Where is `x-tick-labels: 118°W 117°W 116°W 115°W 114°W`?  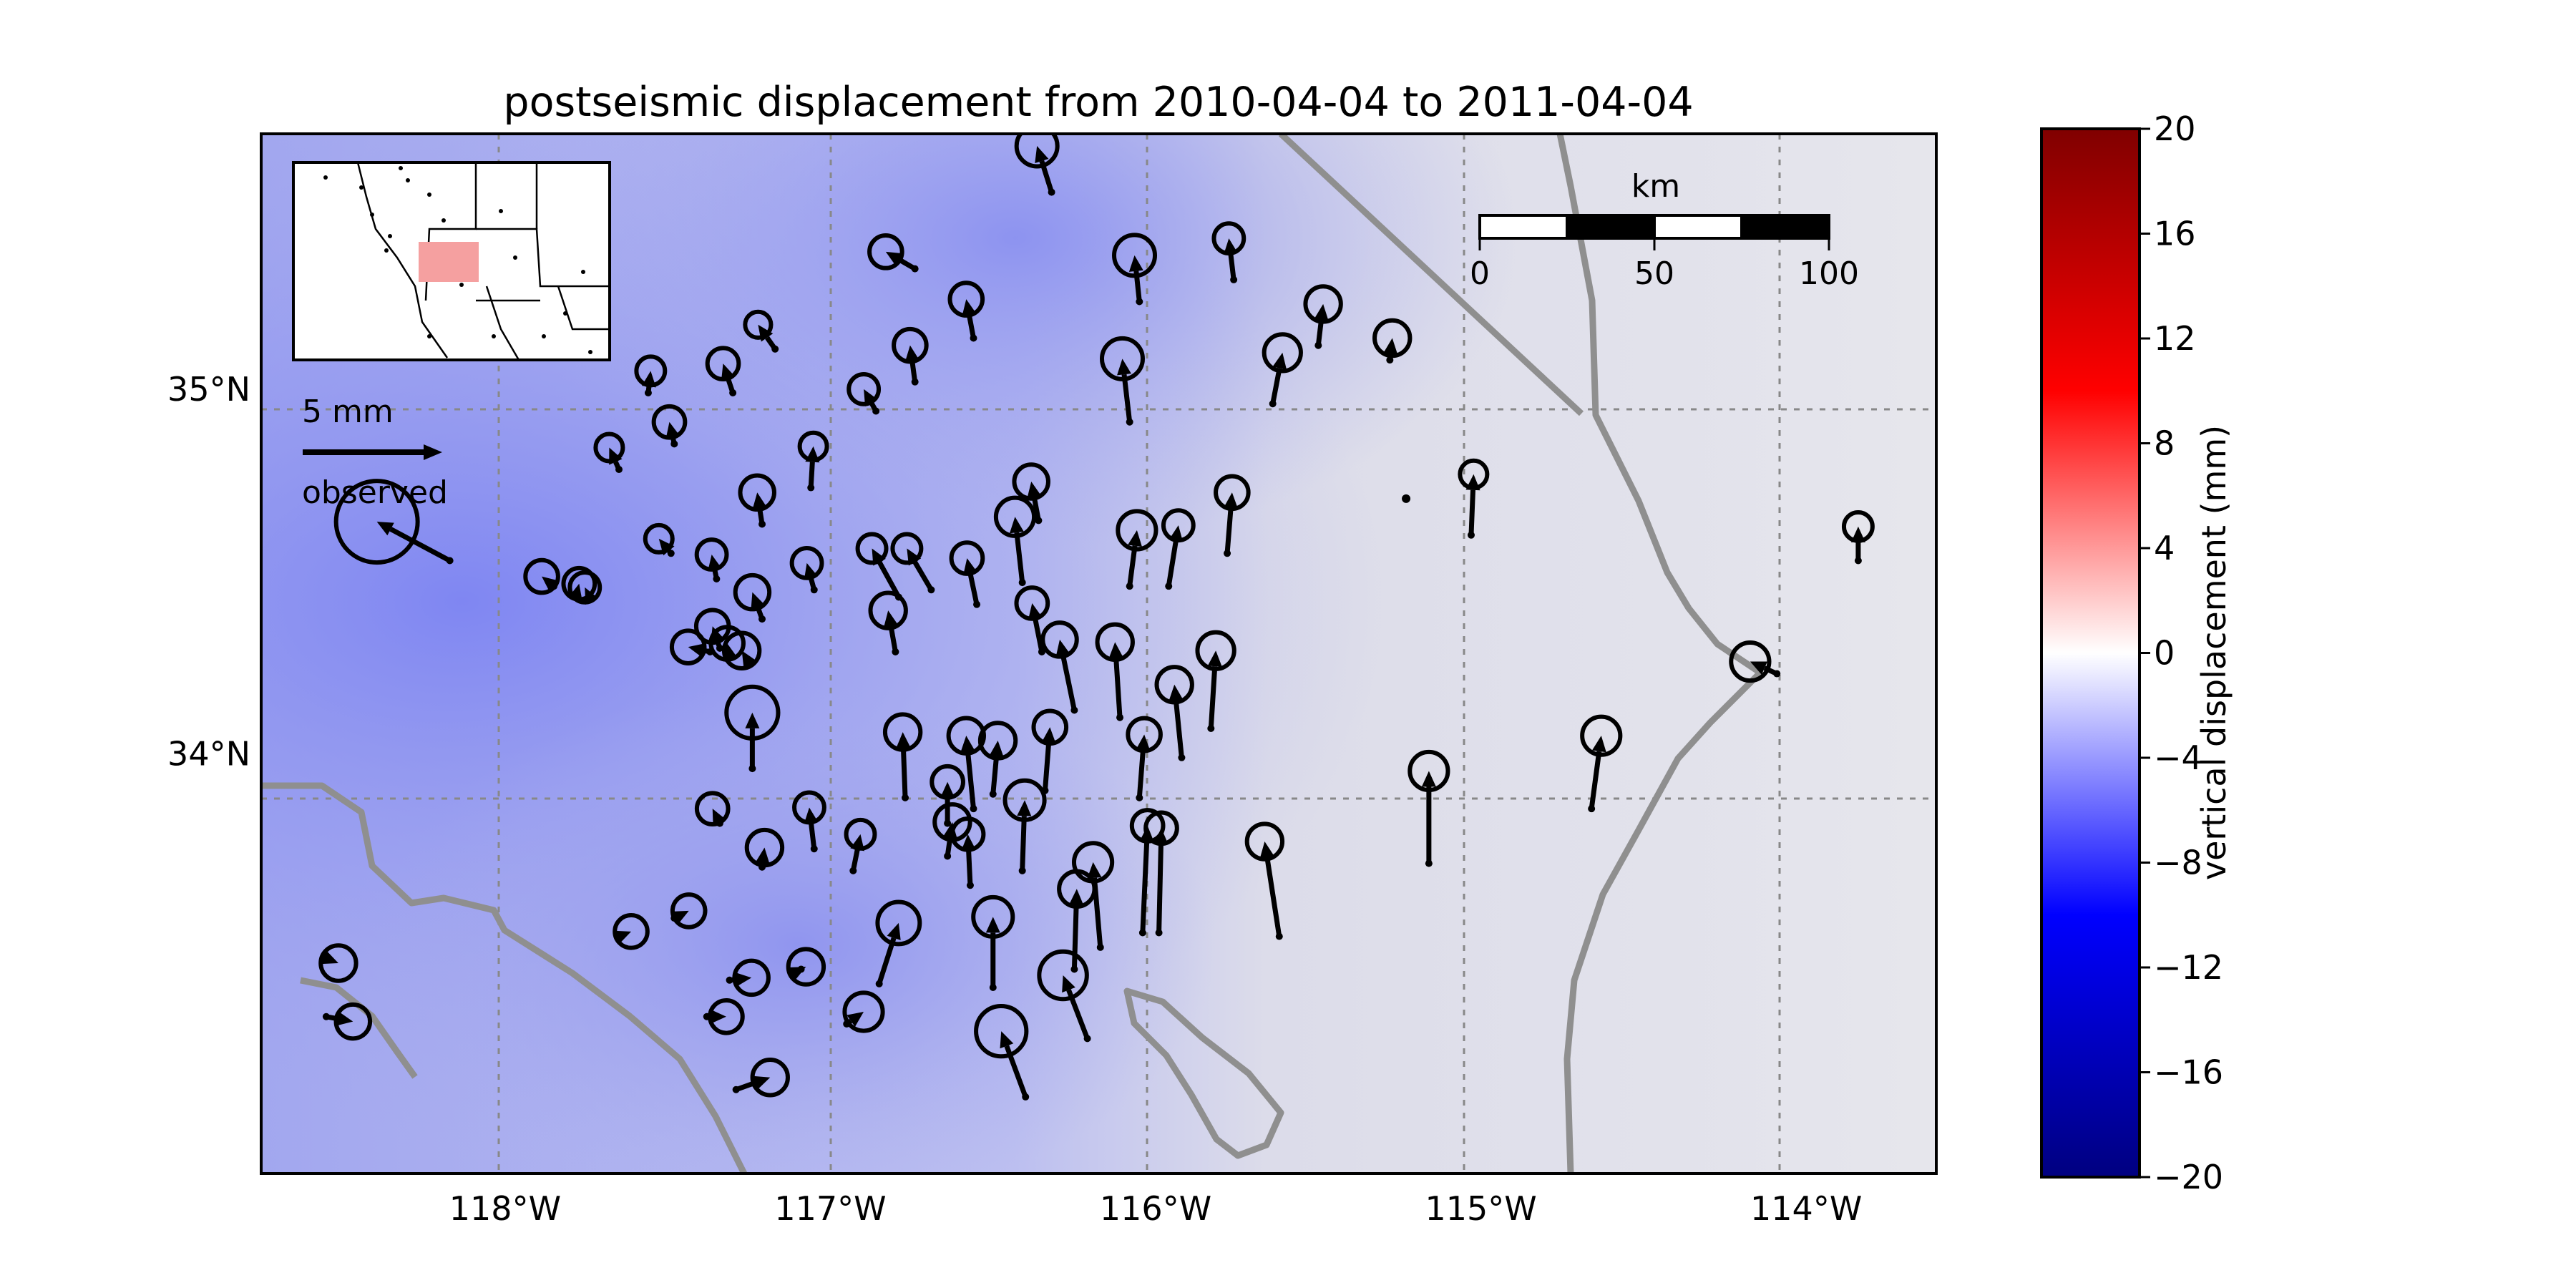 x-tick-labels: 118°W 117°W 116°W 115°W 114°W is located at coordinates (1156, 1208).